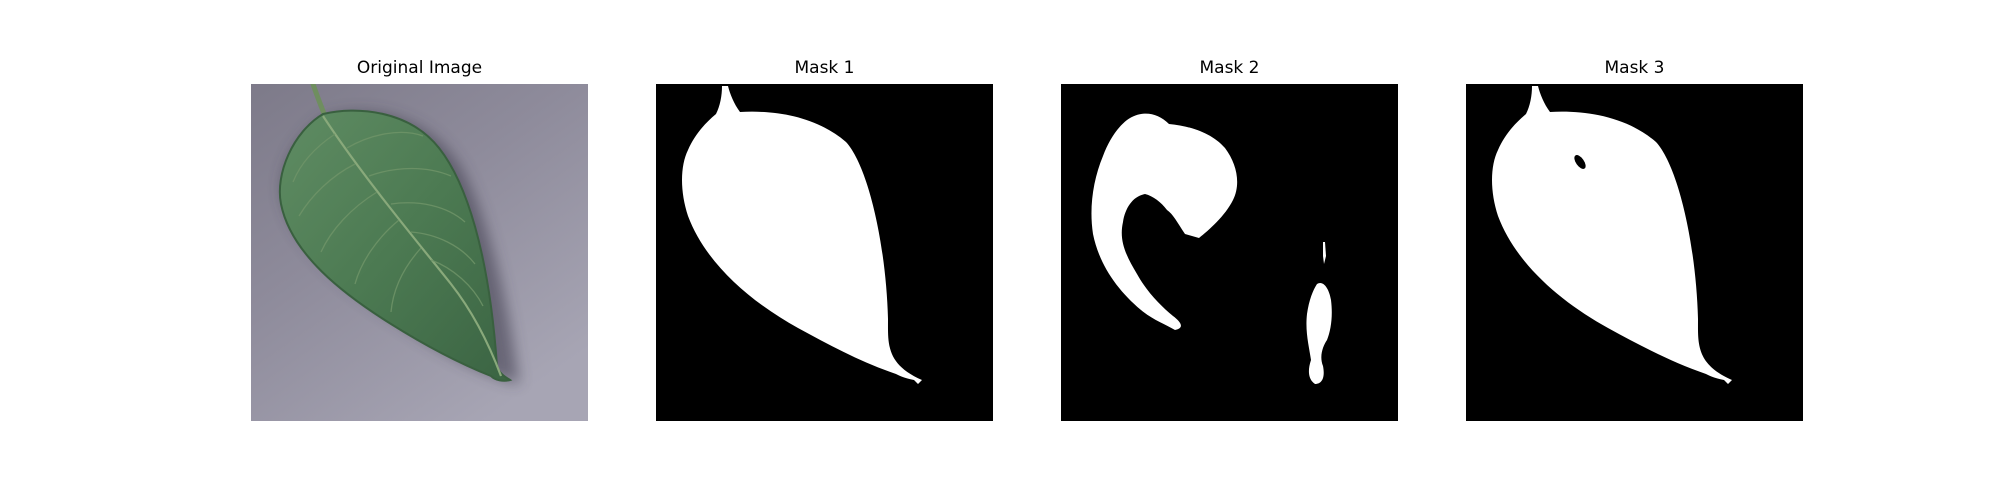 Image resolution: width=2000 pixels, height=500 pixels. Describe the element at coordinates (1612, 235) in the screenshot. I see `mask-3-leaf-region` at that location.